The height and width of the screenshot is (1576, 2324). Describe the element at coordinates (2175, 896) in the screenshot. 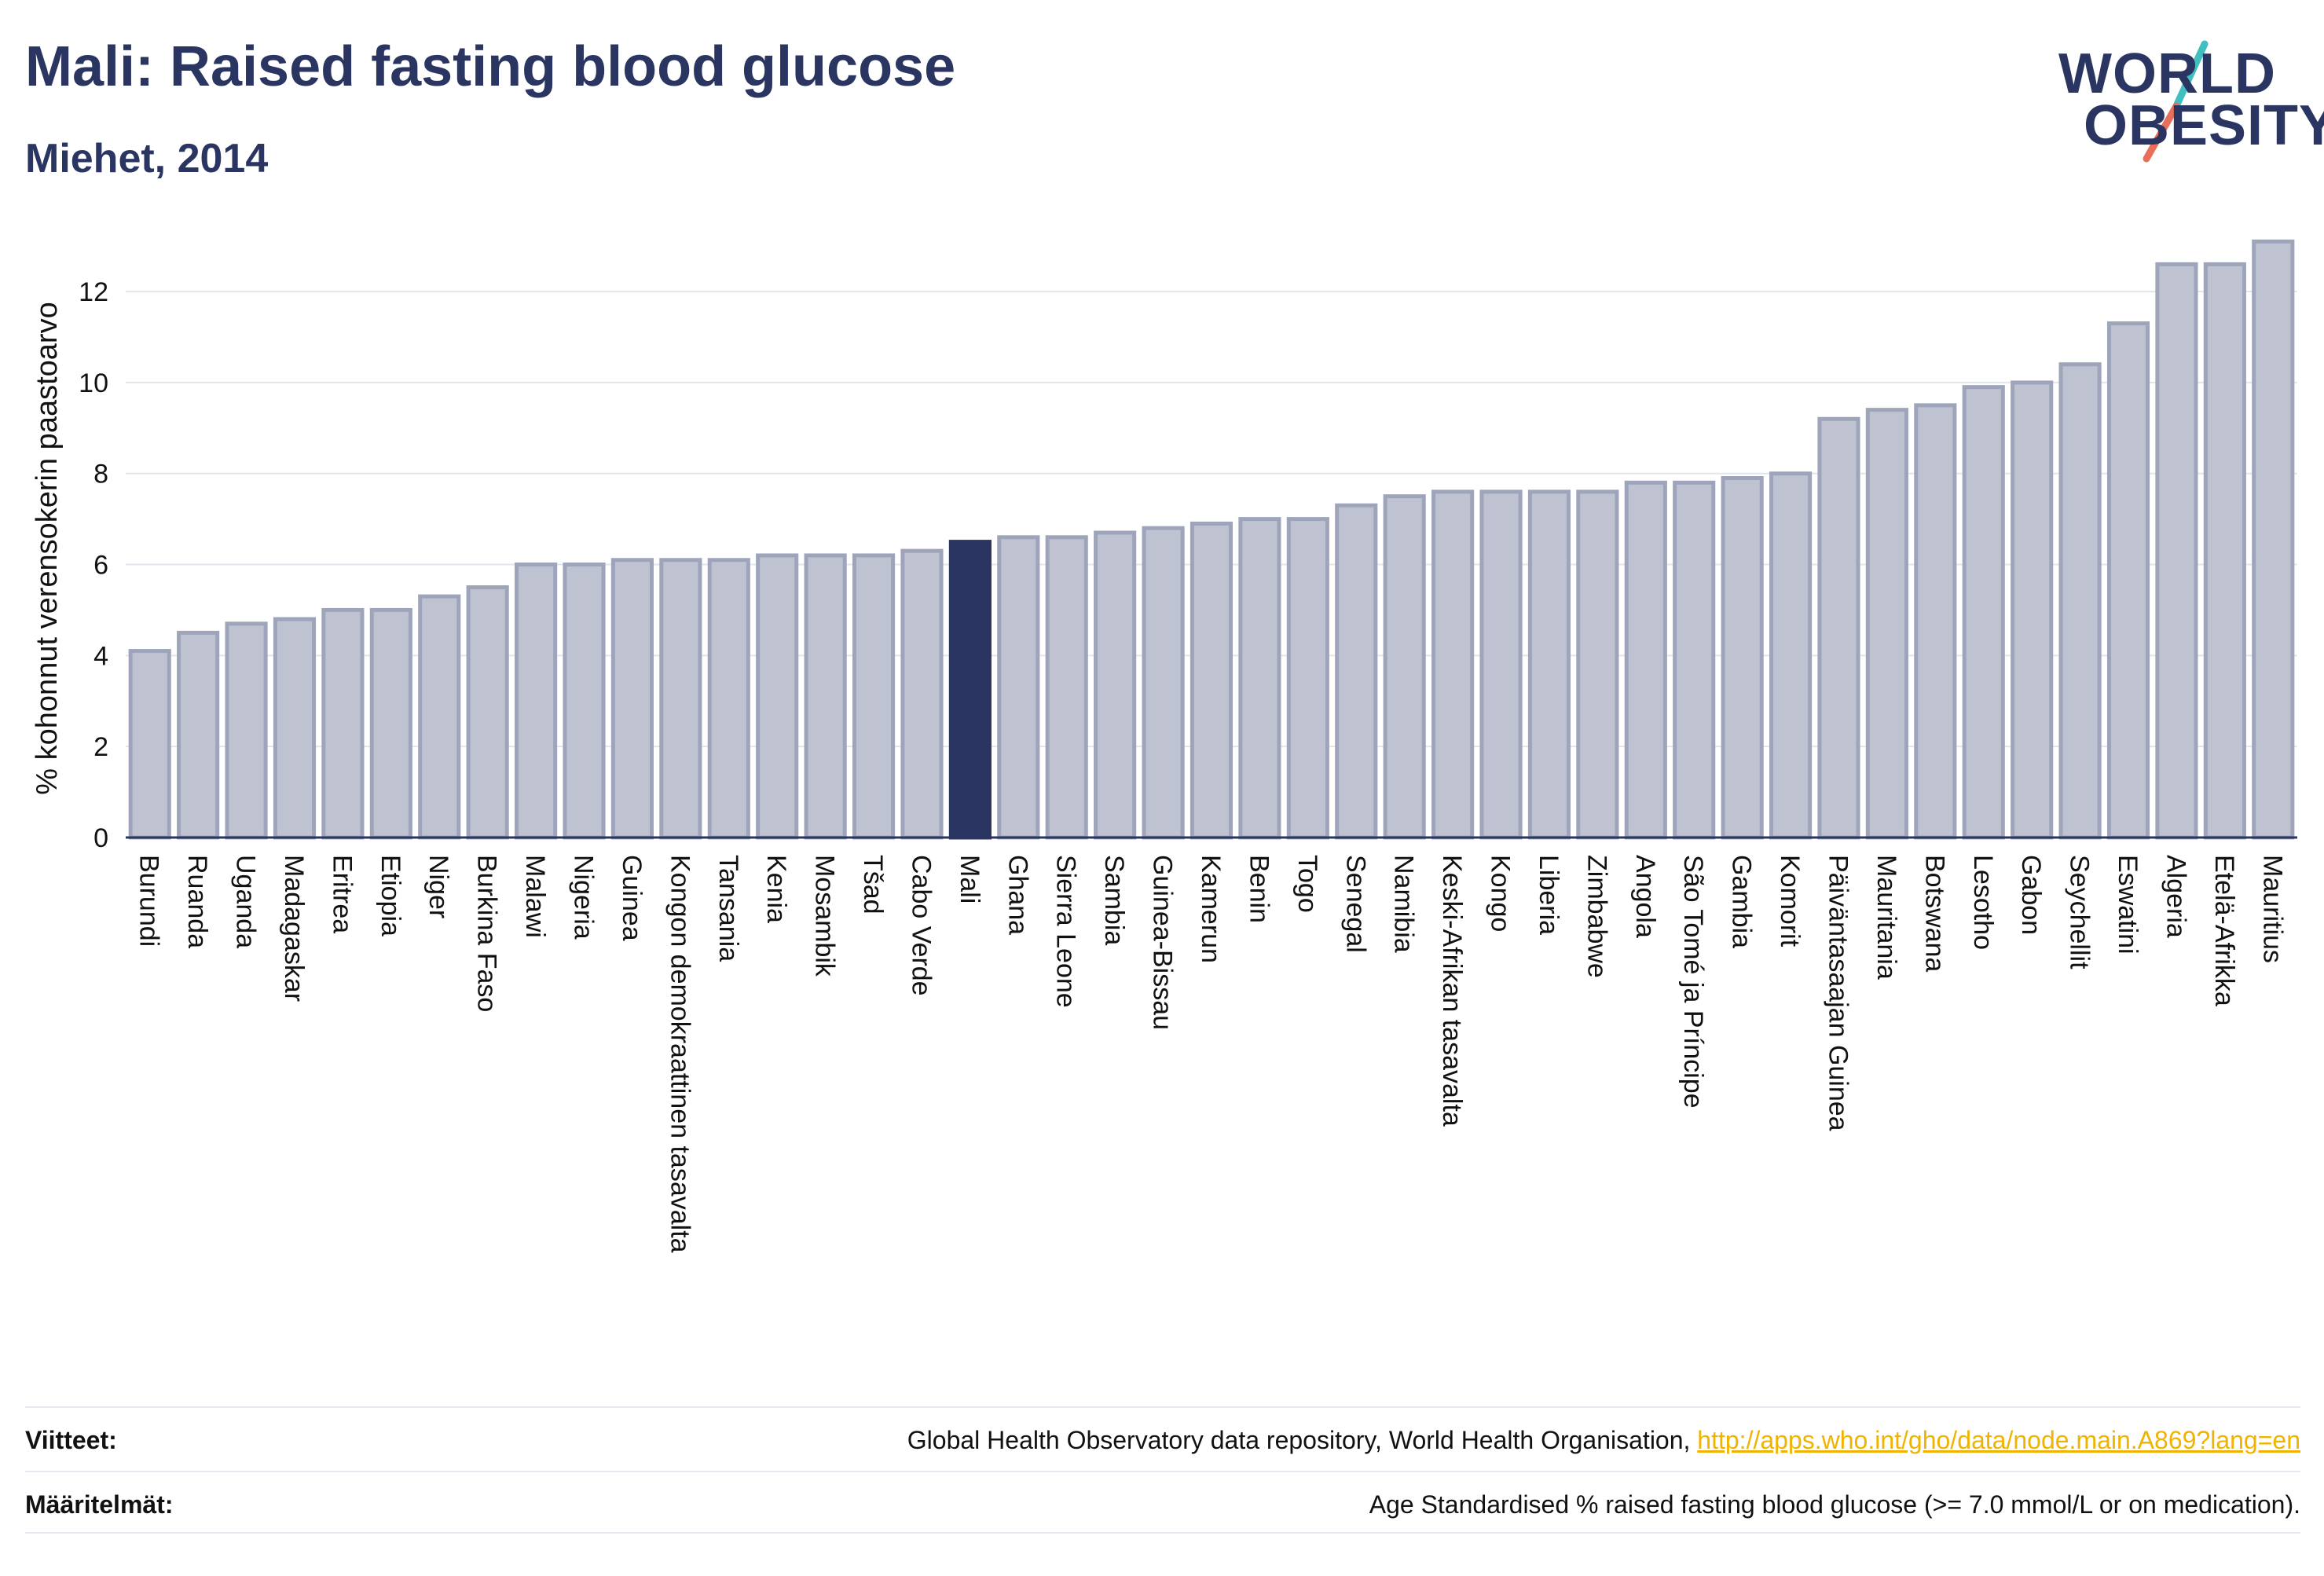

I see `x-tick-label: Algeria` at that location.